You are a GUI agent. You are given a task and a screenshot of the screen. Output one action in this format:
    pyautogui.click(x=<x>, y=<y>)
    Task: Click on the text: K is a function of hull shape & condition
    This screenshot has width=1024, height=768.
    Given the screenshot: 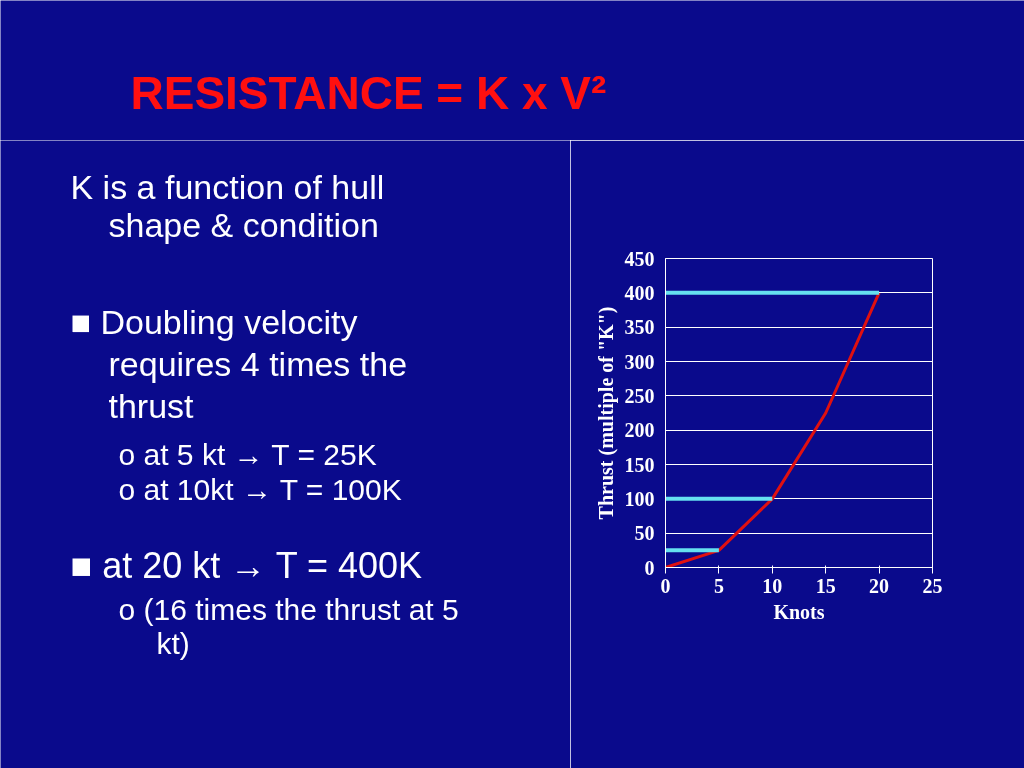 What is the action you would take?
    pyautogui.click(x=227, y=205)
    